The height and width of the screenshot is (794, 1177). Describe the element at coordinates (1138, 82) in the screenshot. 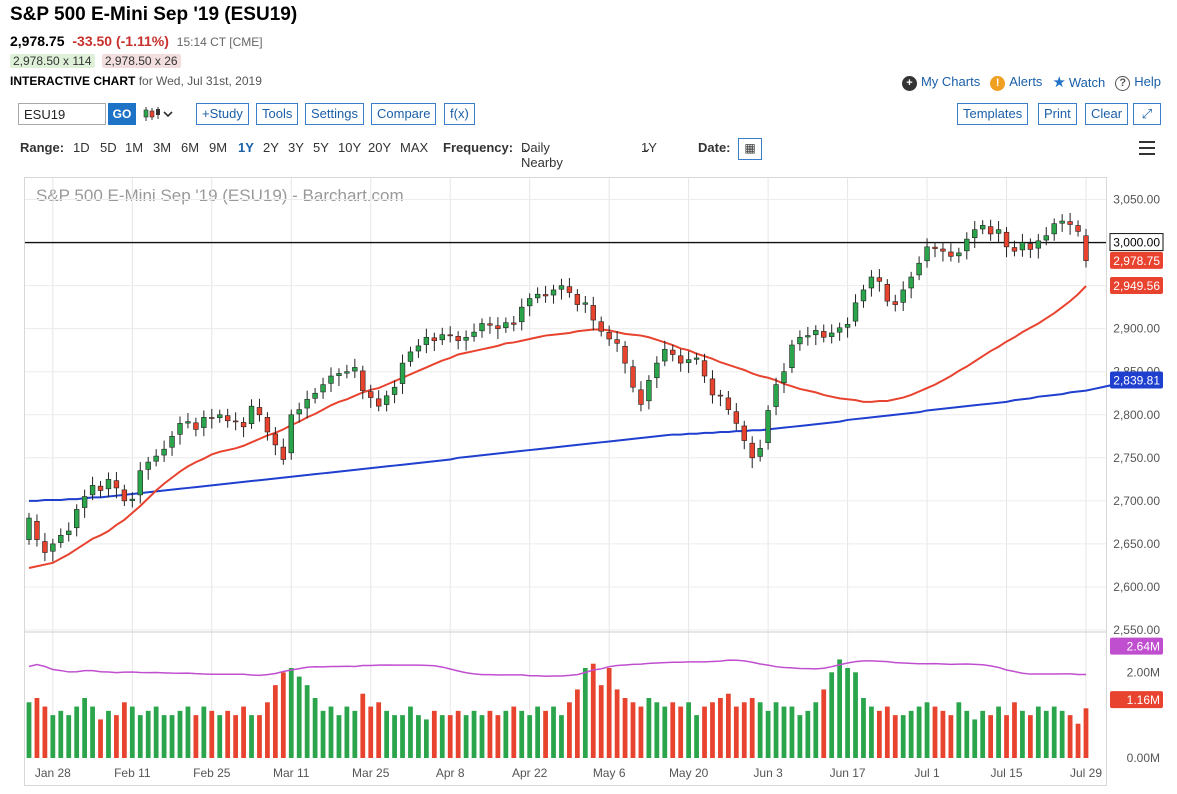

I see `help-link: ? Help` at that location.